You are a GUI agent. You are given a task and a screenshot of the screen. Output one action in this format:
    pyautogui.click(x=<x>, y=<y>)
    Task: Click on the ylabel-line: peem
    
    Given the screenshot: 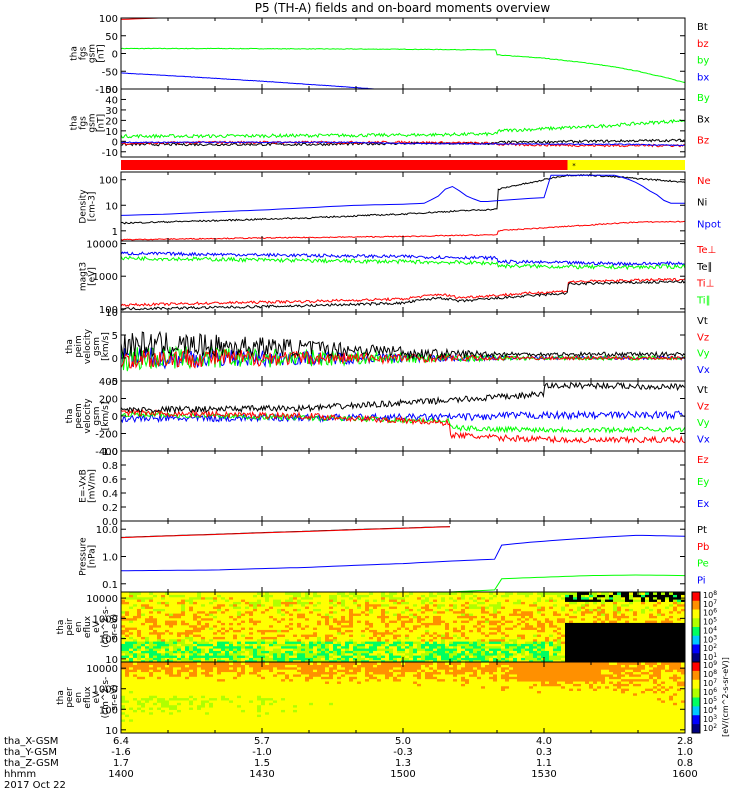 What is the action you would take?
    pyautogui.click(x=79, y=416)
    